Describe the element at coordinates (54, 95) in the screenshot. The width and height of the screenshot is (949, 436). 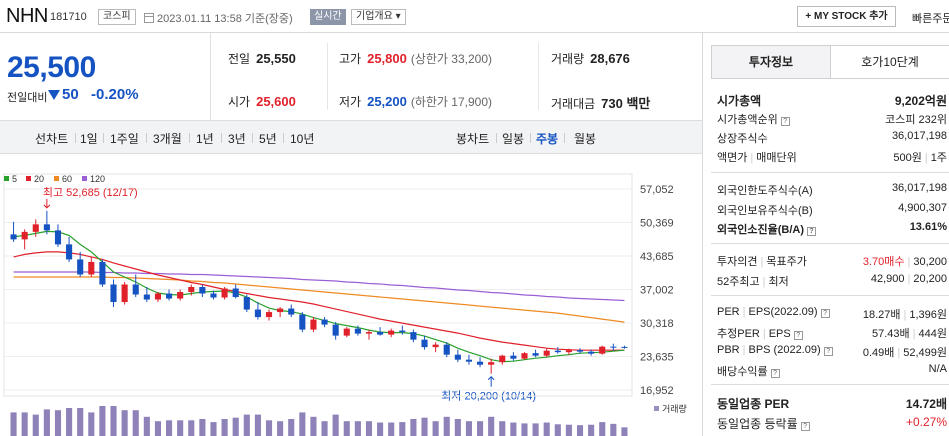
I see `down-arrow-icon` at that location.